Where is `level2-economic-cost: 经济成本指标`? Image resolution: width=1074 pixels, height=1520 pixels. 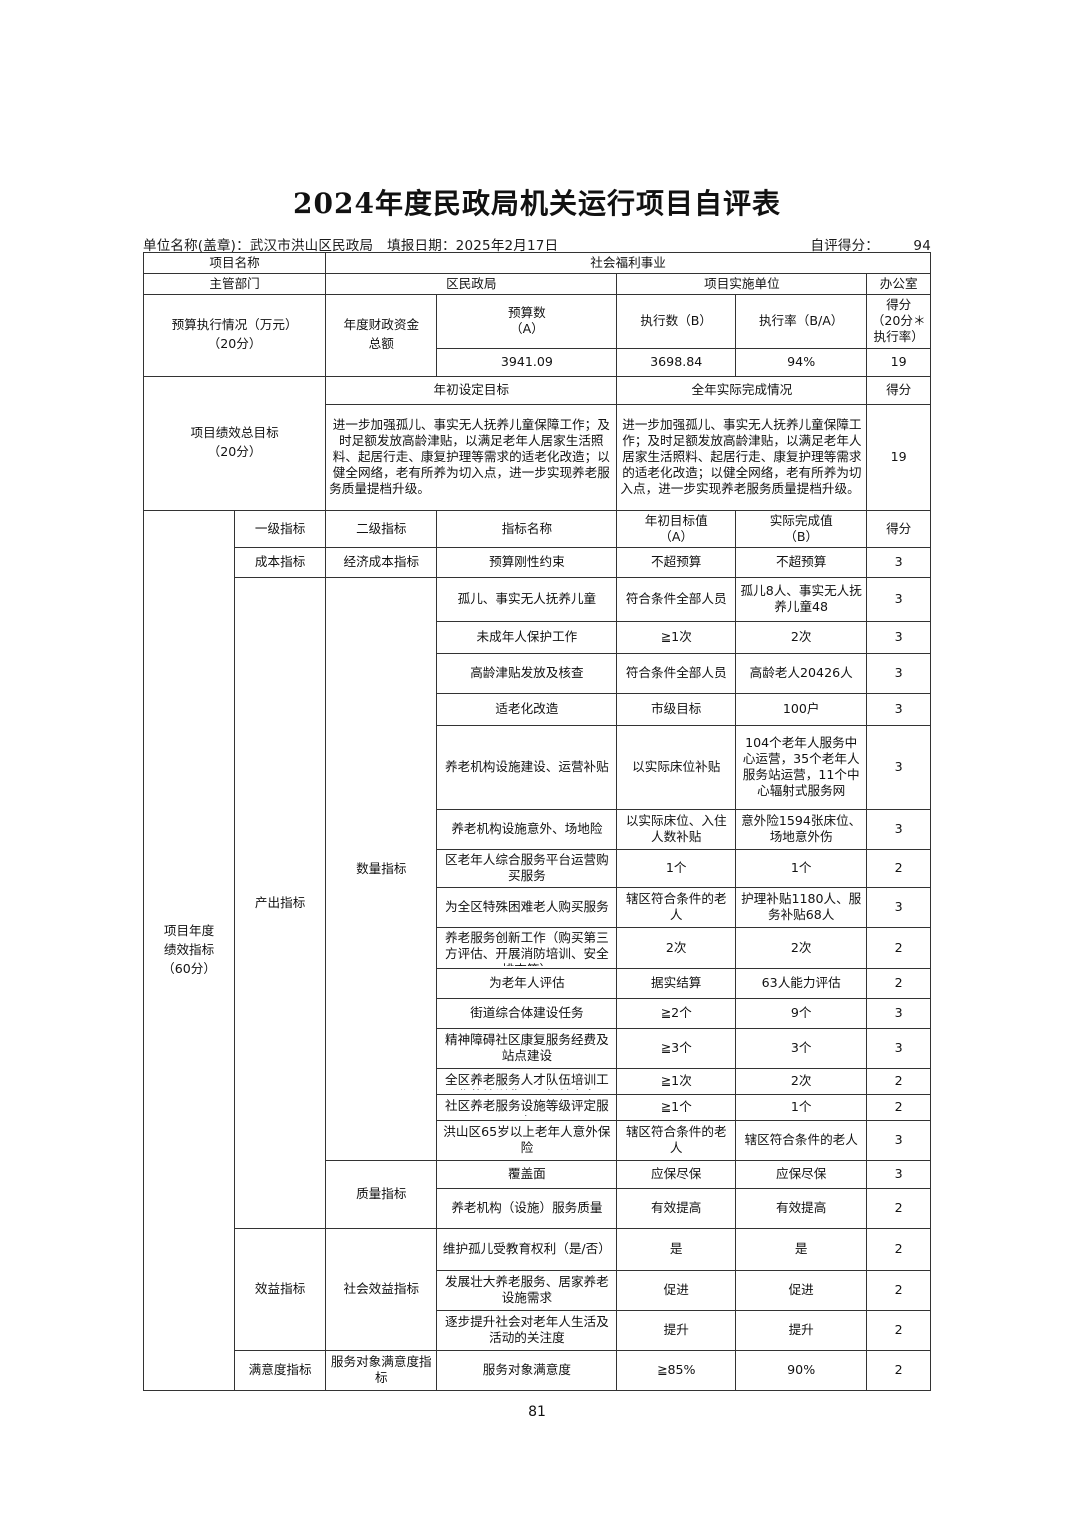 level2-economic-cost: 经济成本指标 is located at coordinates (381, 562).